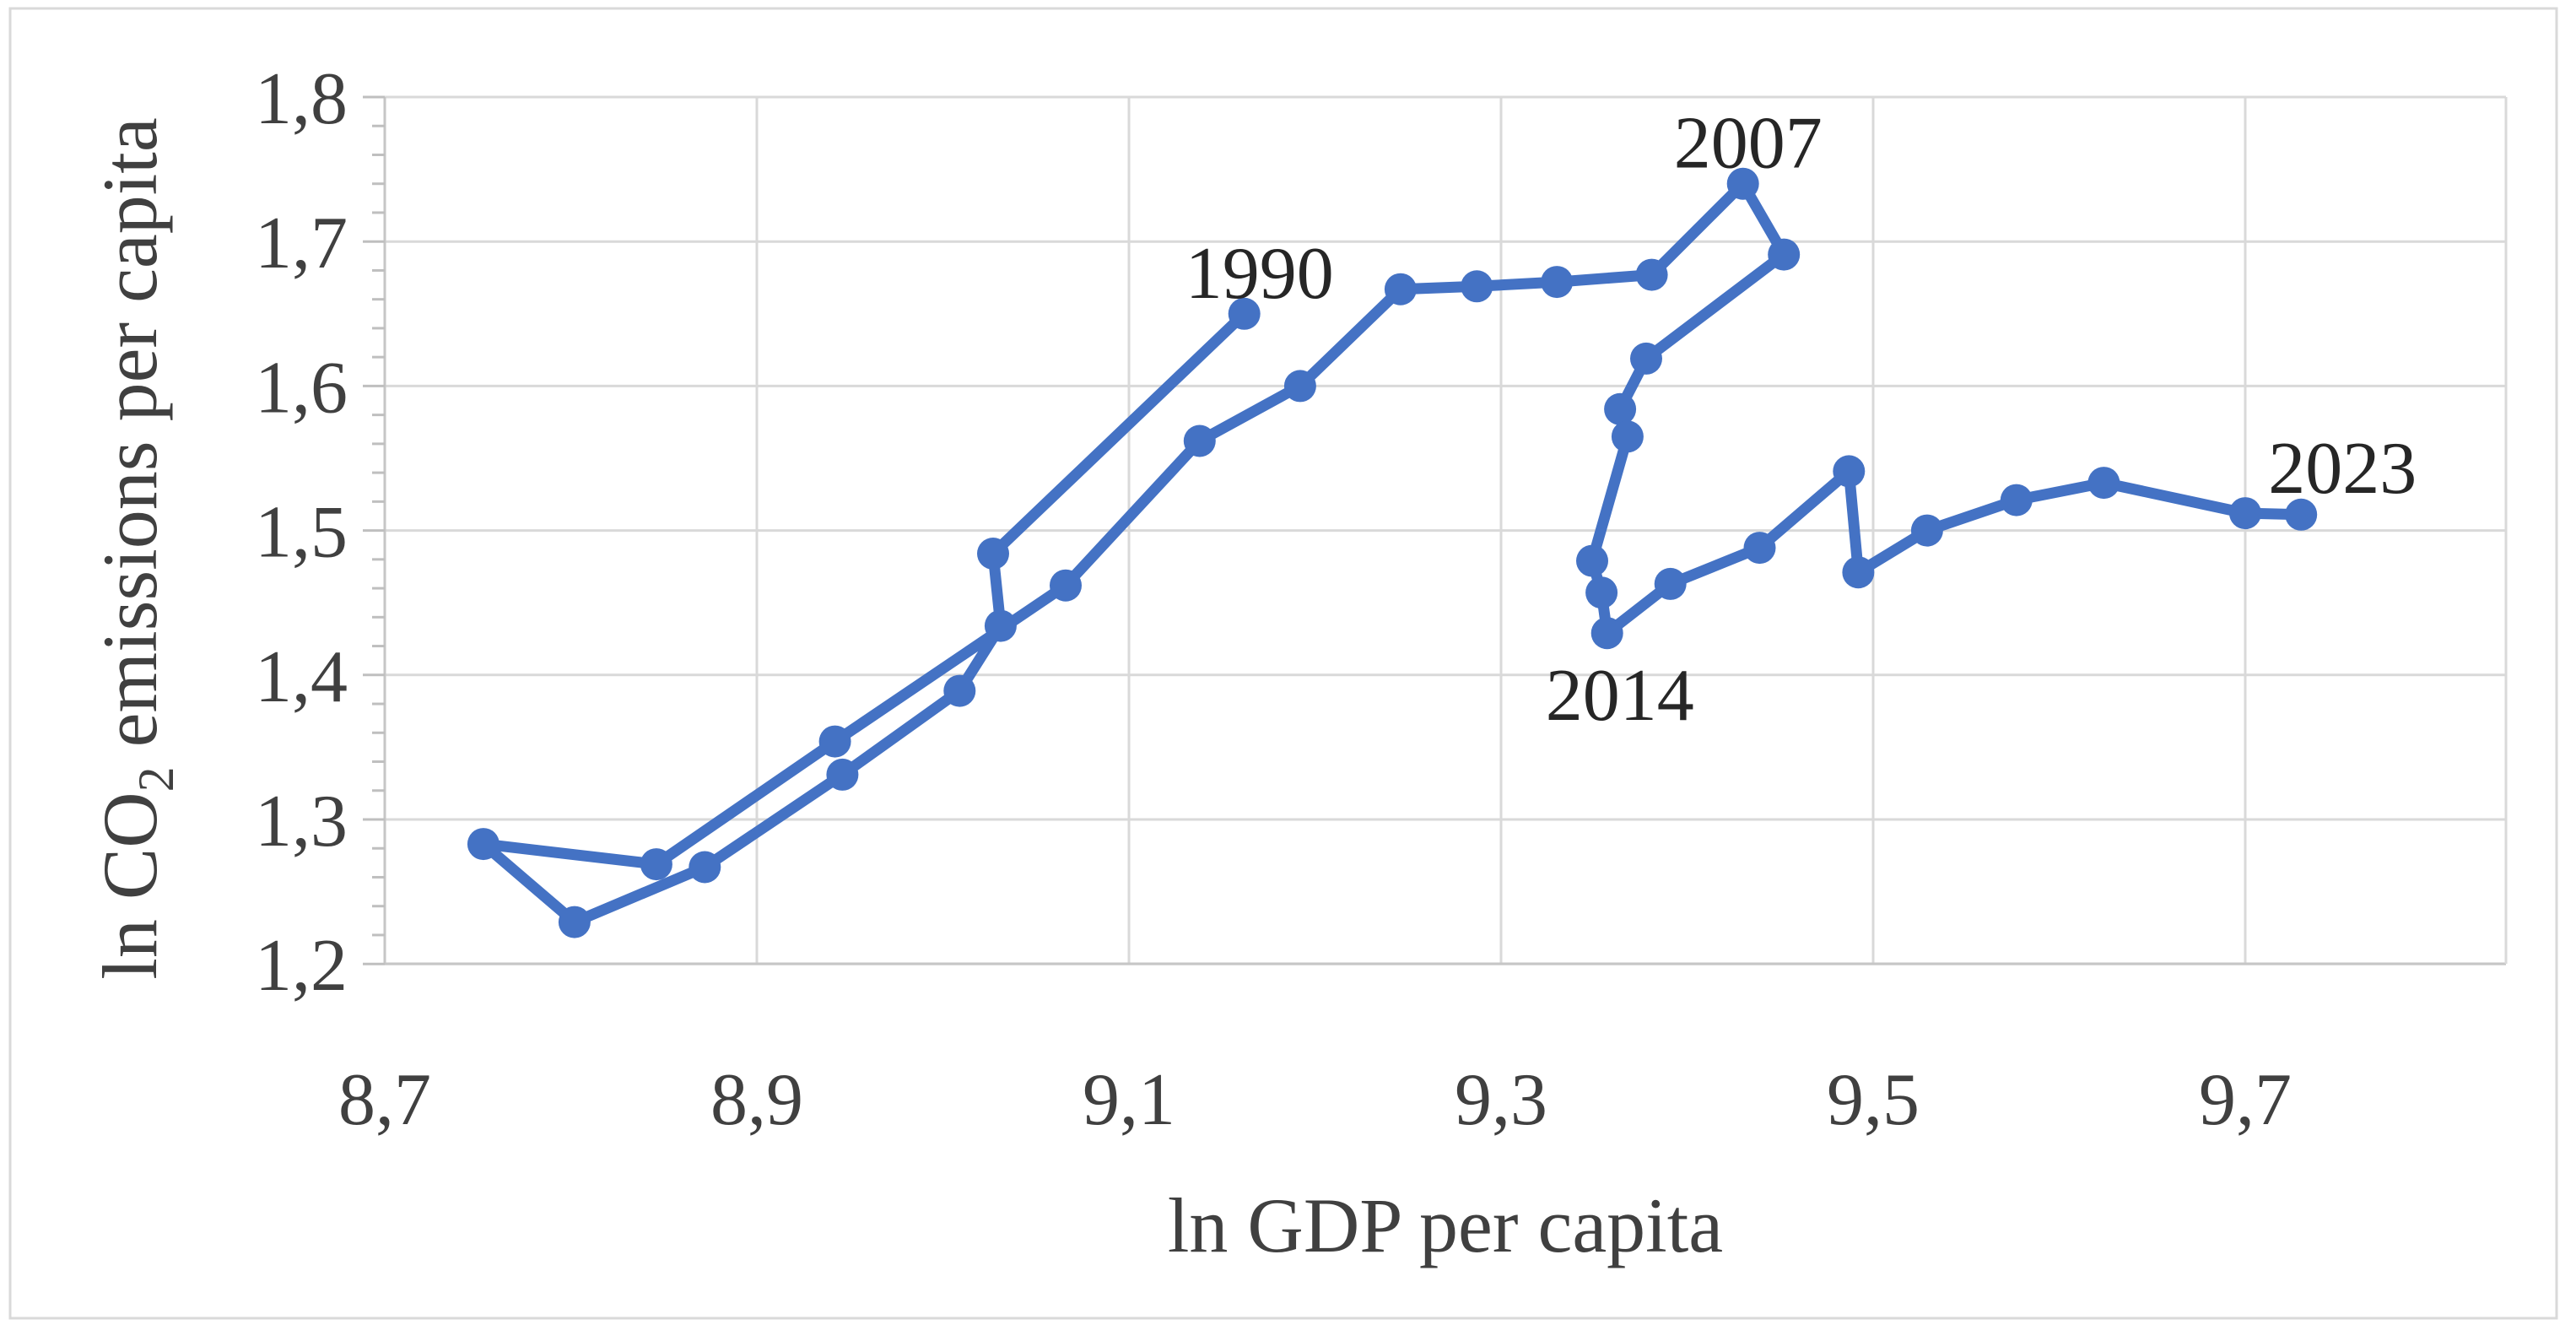 The height and width of the screenshot is (1341, 2576). What do you see at coordinates (993, 554) in the screenshot?
I see `data-point-1991` at bounding box center [993, 554].